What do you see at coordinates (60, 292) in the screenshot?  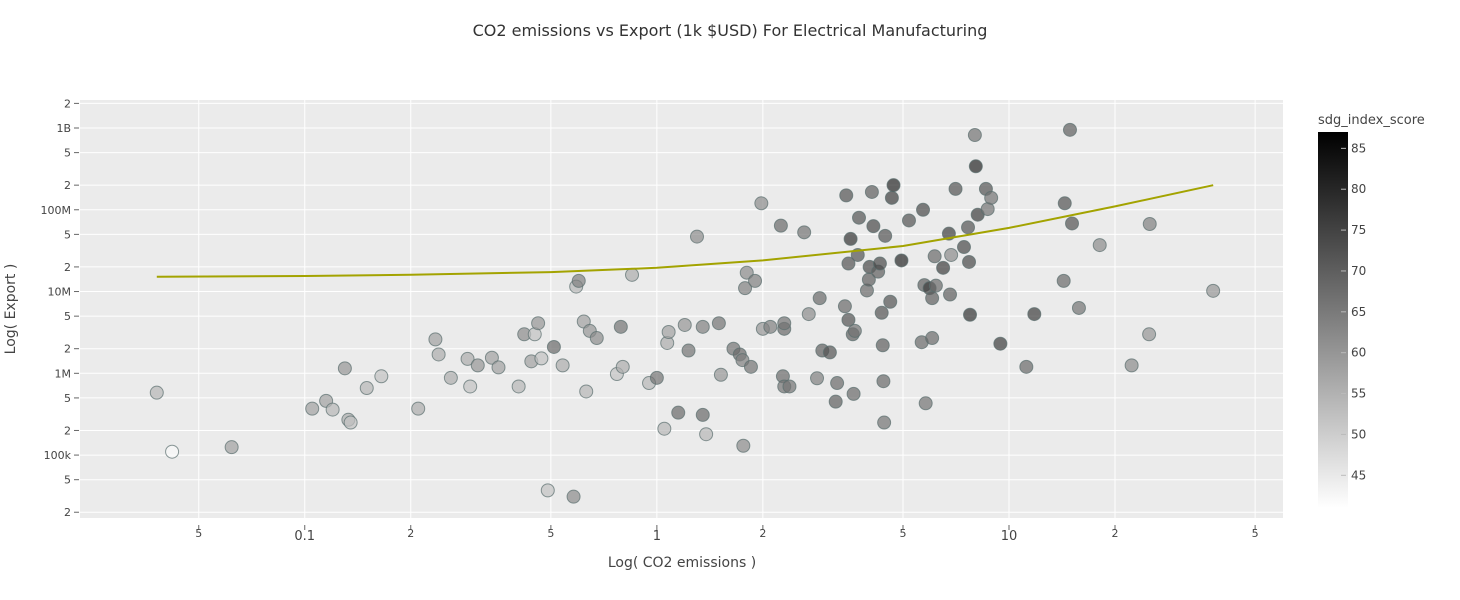 I see `y-tick-label: 10M` at bounding box center [60, 292].